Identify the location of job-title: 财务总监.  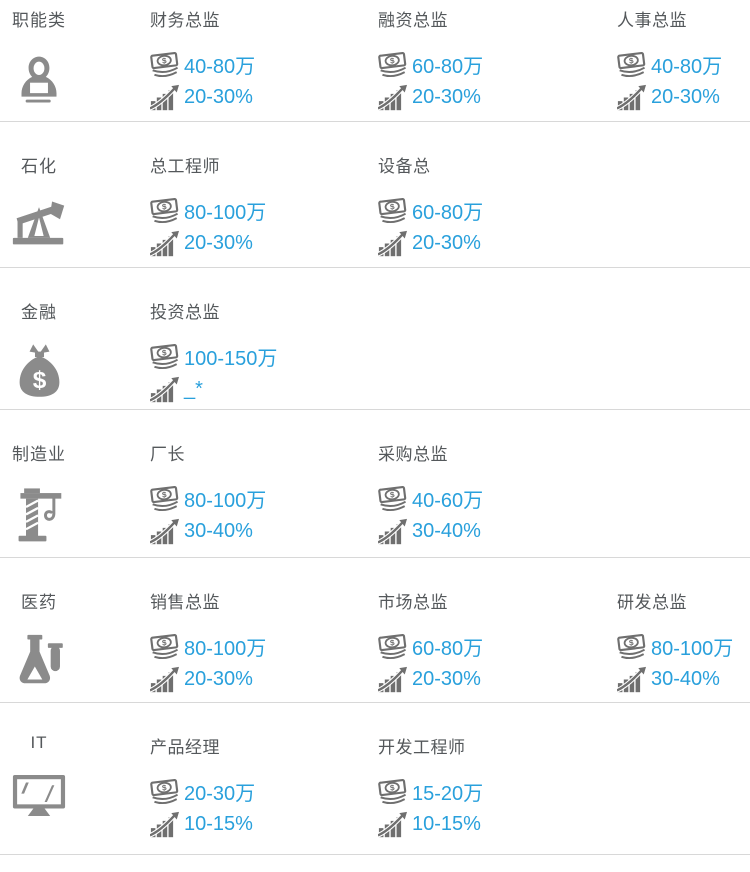
(185, 20).